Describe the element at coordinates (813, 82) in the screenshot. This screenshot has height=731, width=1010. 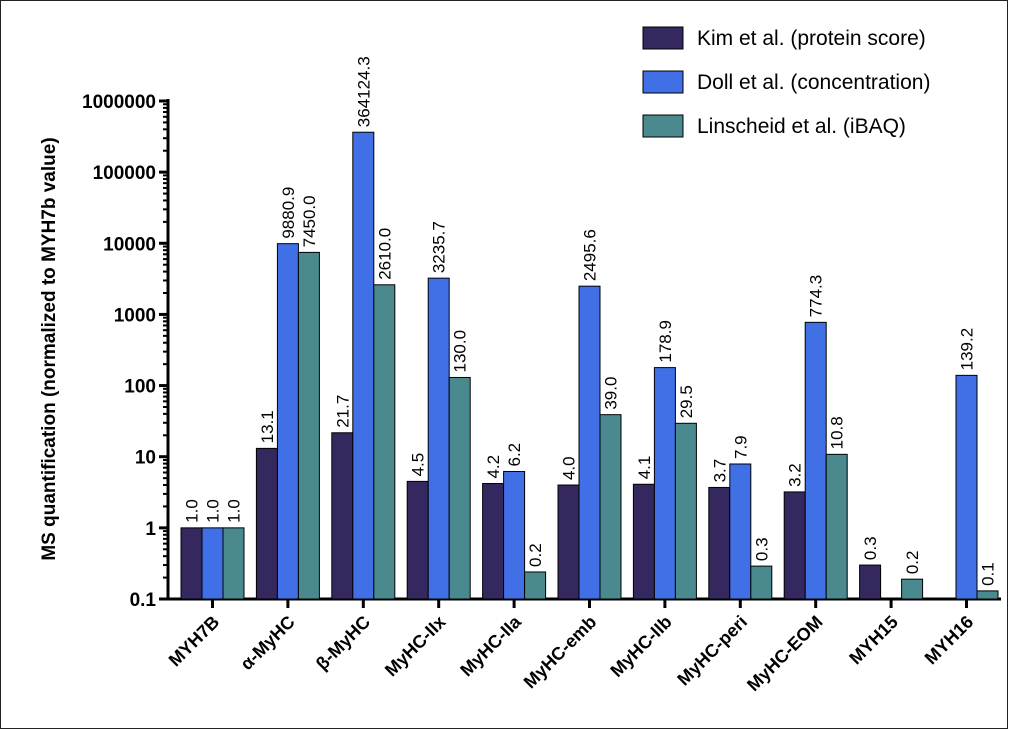
I see `legend-label-1: Doll et al. (concentration)` at that location.